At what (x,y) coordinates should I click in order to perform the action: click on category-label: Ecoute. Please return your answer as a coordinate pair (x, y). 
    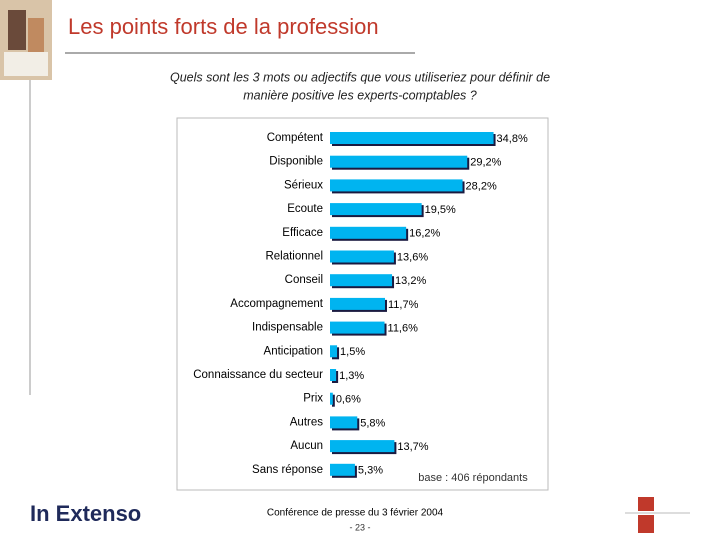
    Looking at the image, I should click on (305, 209).